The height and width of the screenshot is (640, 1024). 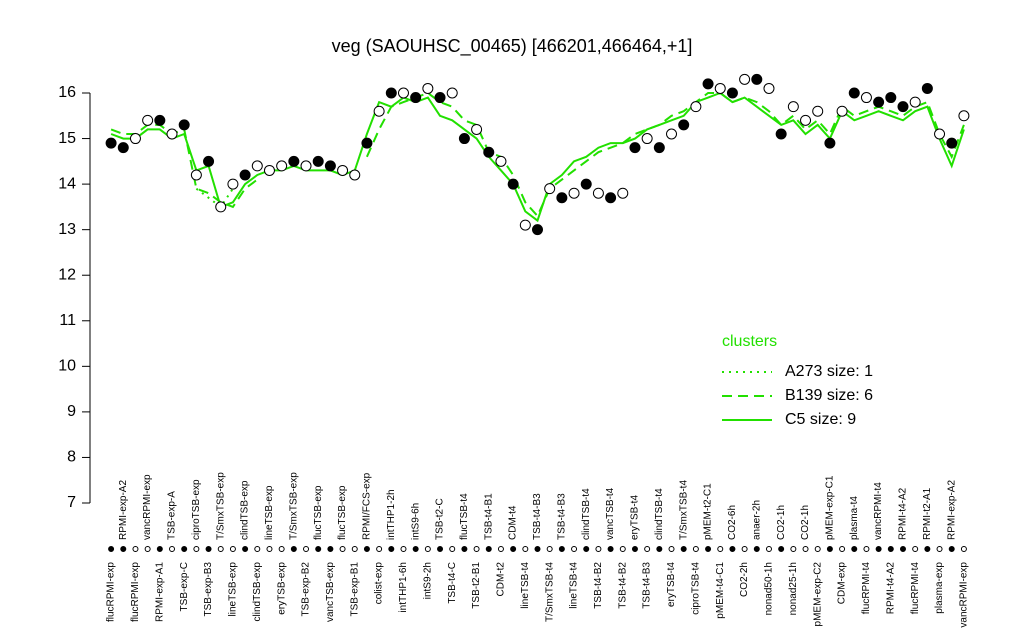 I want to click on x-tick-label: T/SmxTSB-t4, so click(x=683, y=510).